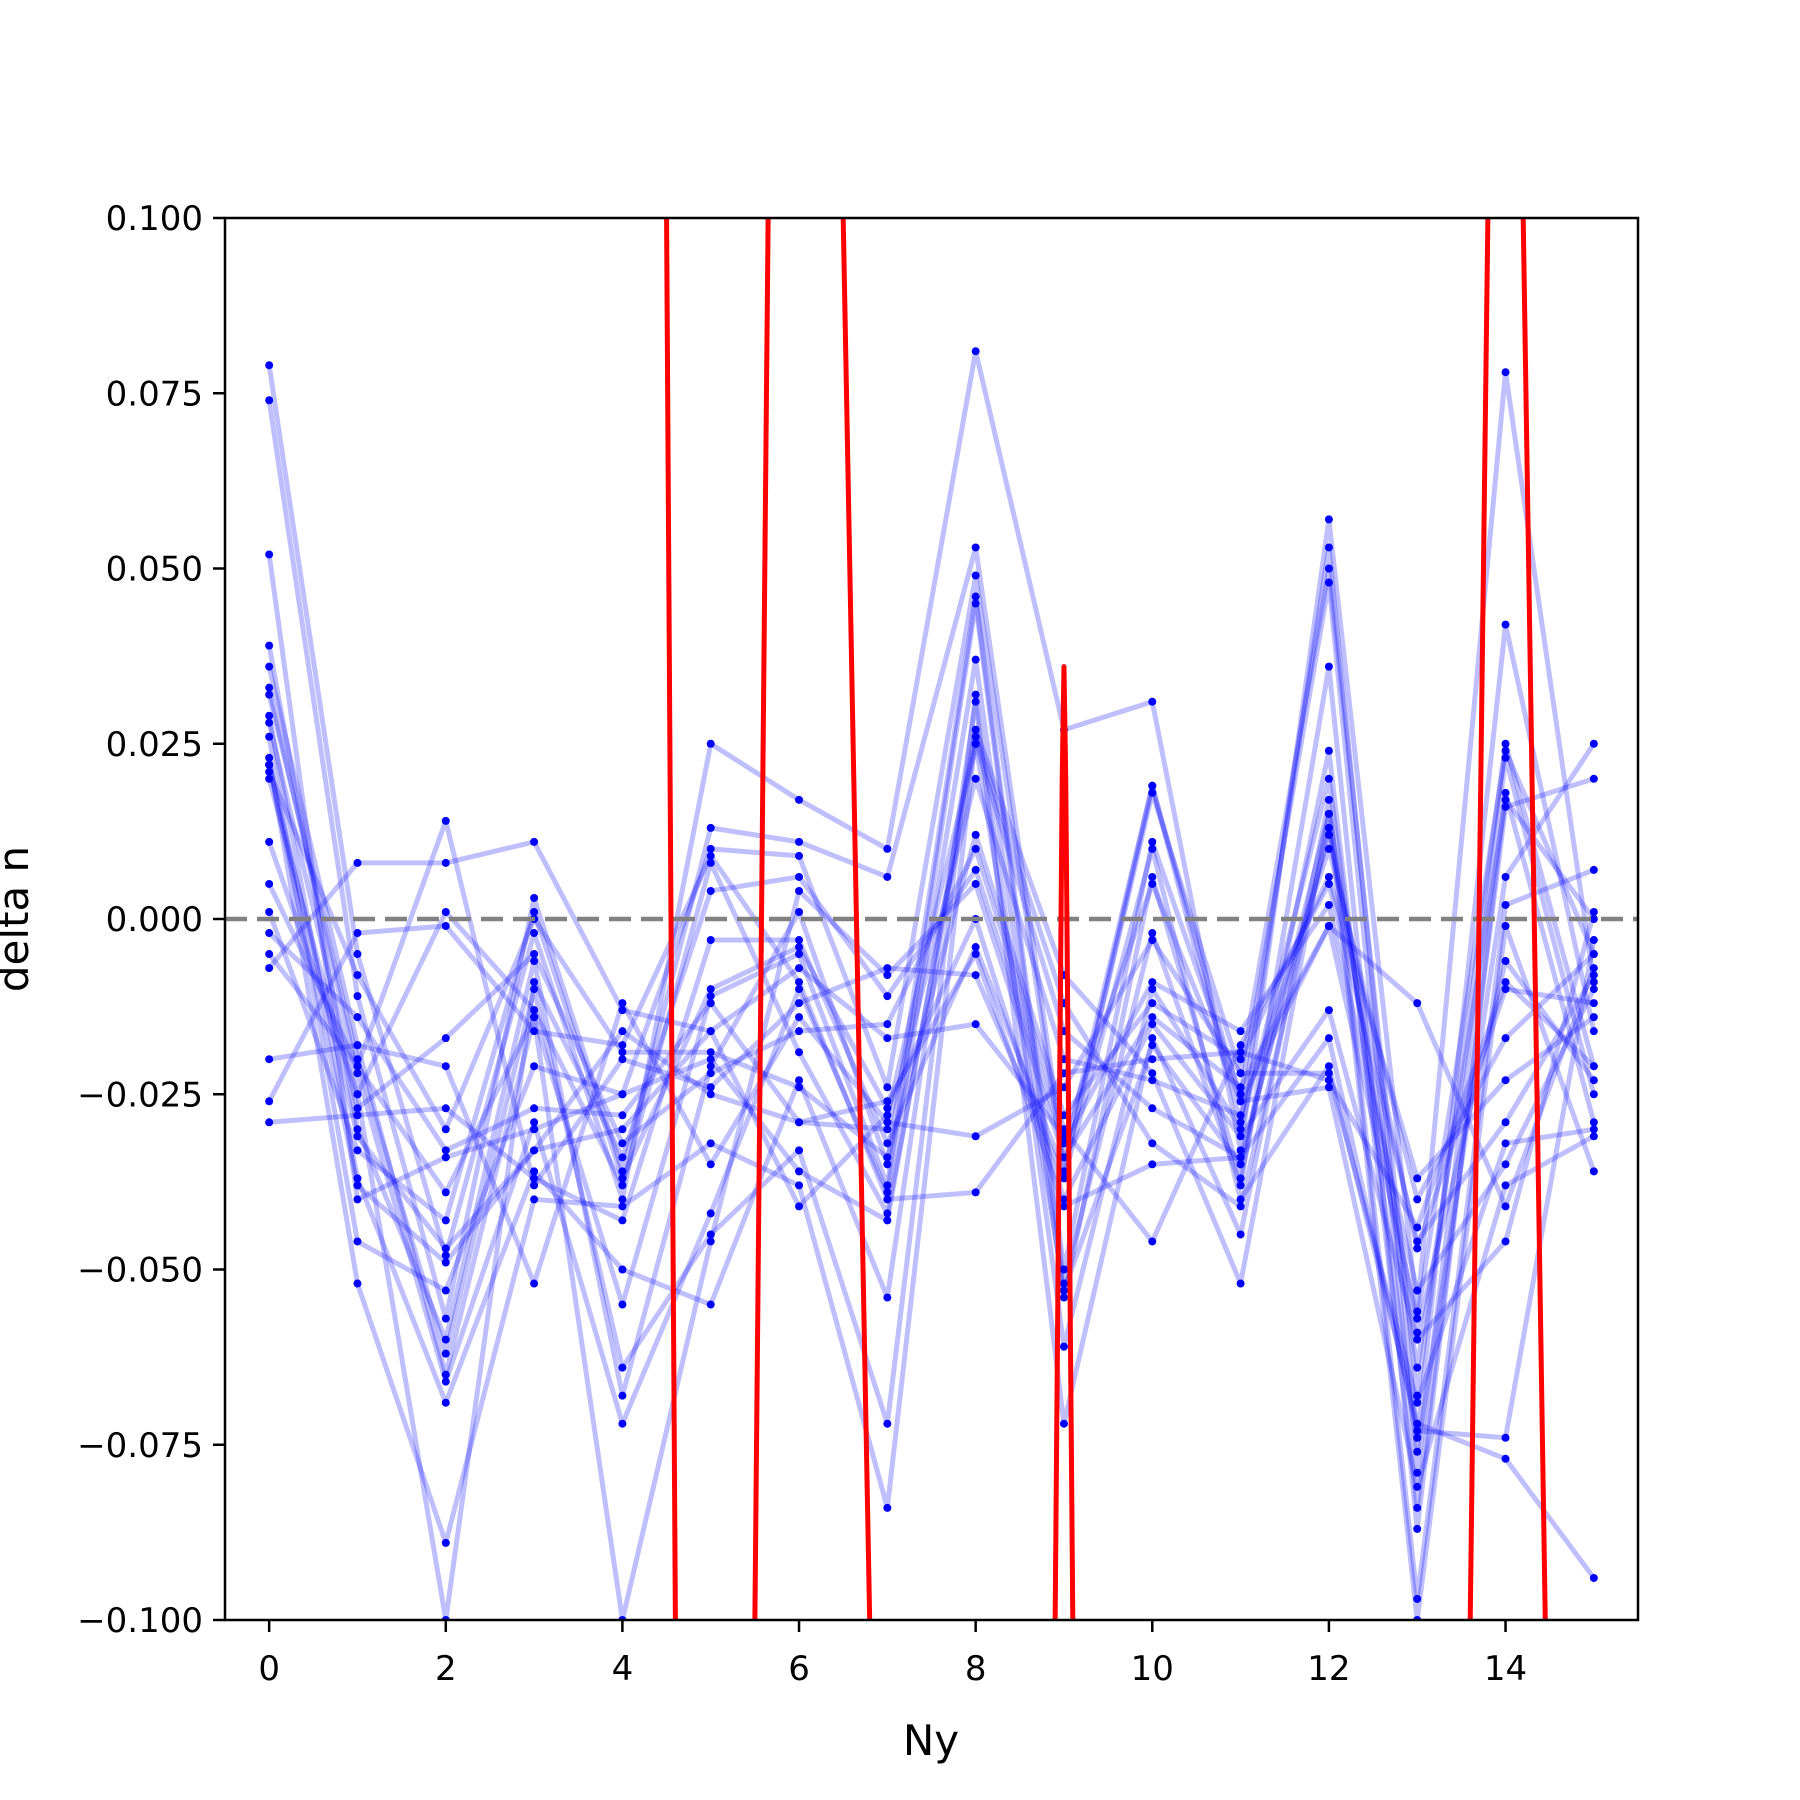 The image size is (1800, 1800). What do you see at coordinates (154, 920) in the screenshot?
I see `y-tick-label: 0.000` at bounding box center [154, 920].